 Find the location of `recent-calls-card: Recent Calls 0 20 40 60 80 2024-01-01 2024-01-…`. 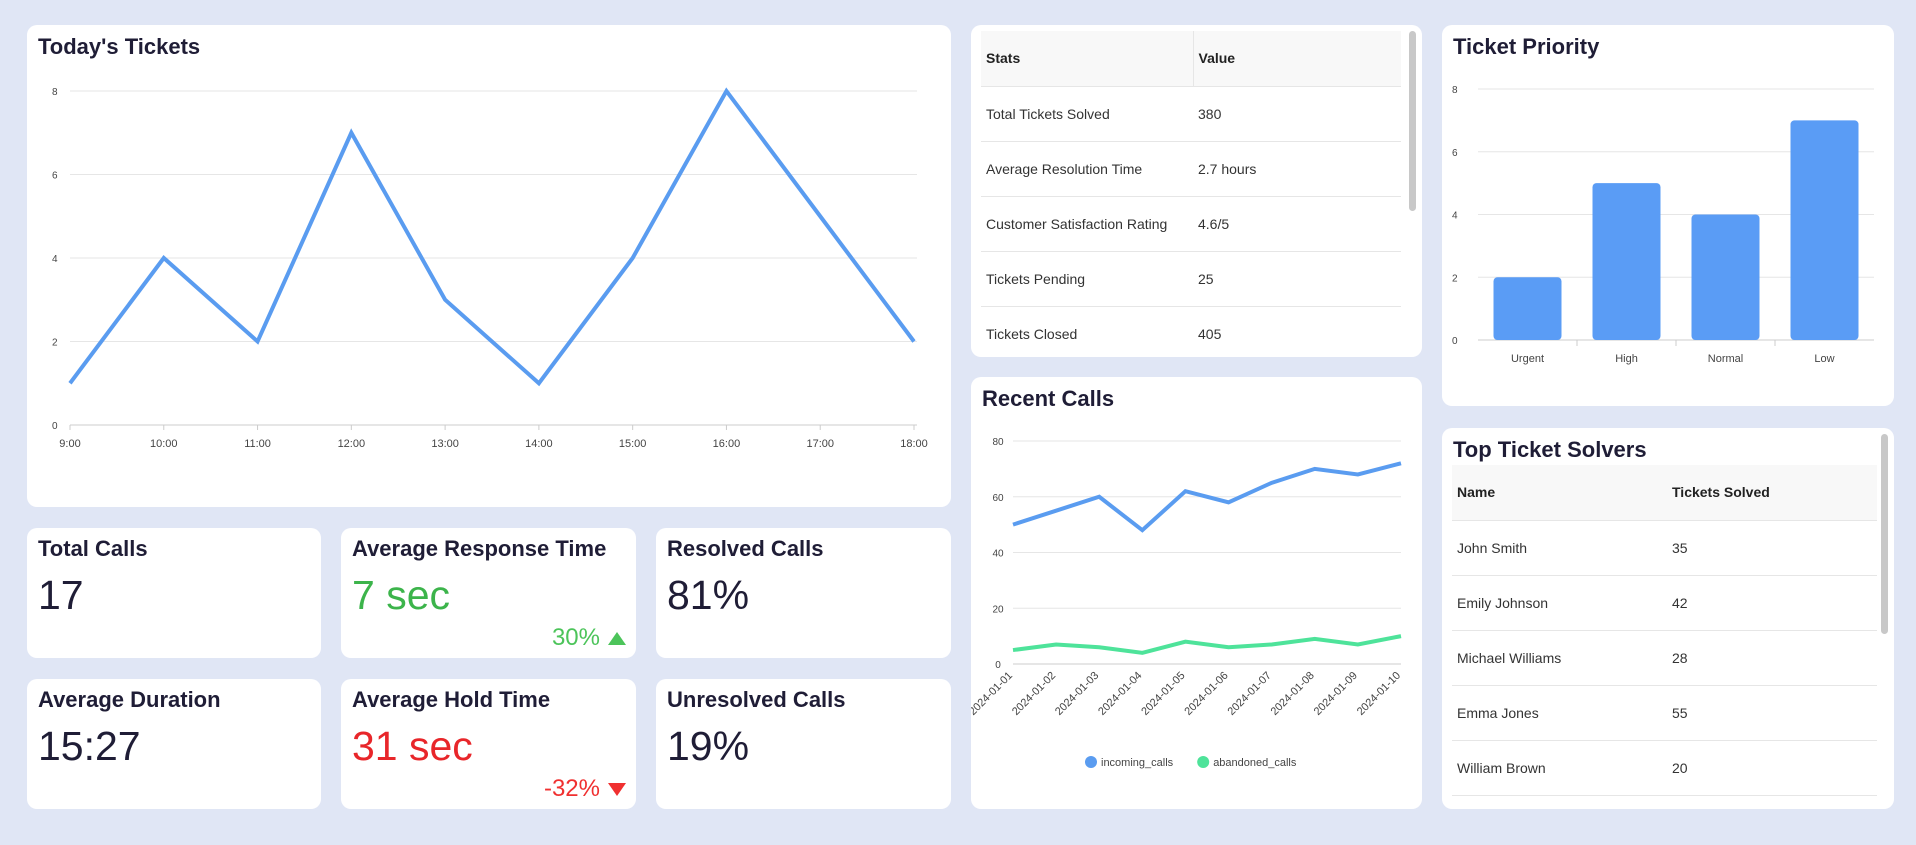

recent-calls-card: Recent Calls 0 20 40 60 80 2024-01-01 2024-01-… is located at coordinates (1196, 593).